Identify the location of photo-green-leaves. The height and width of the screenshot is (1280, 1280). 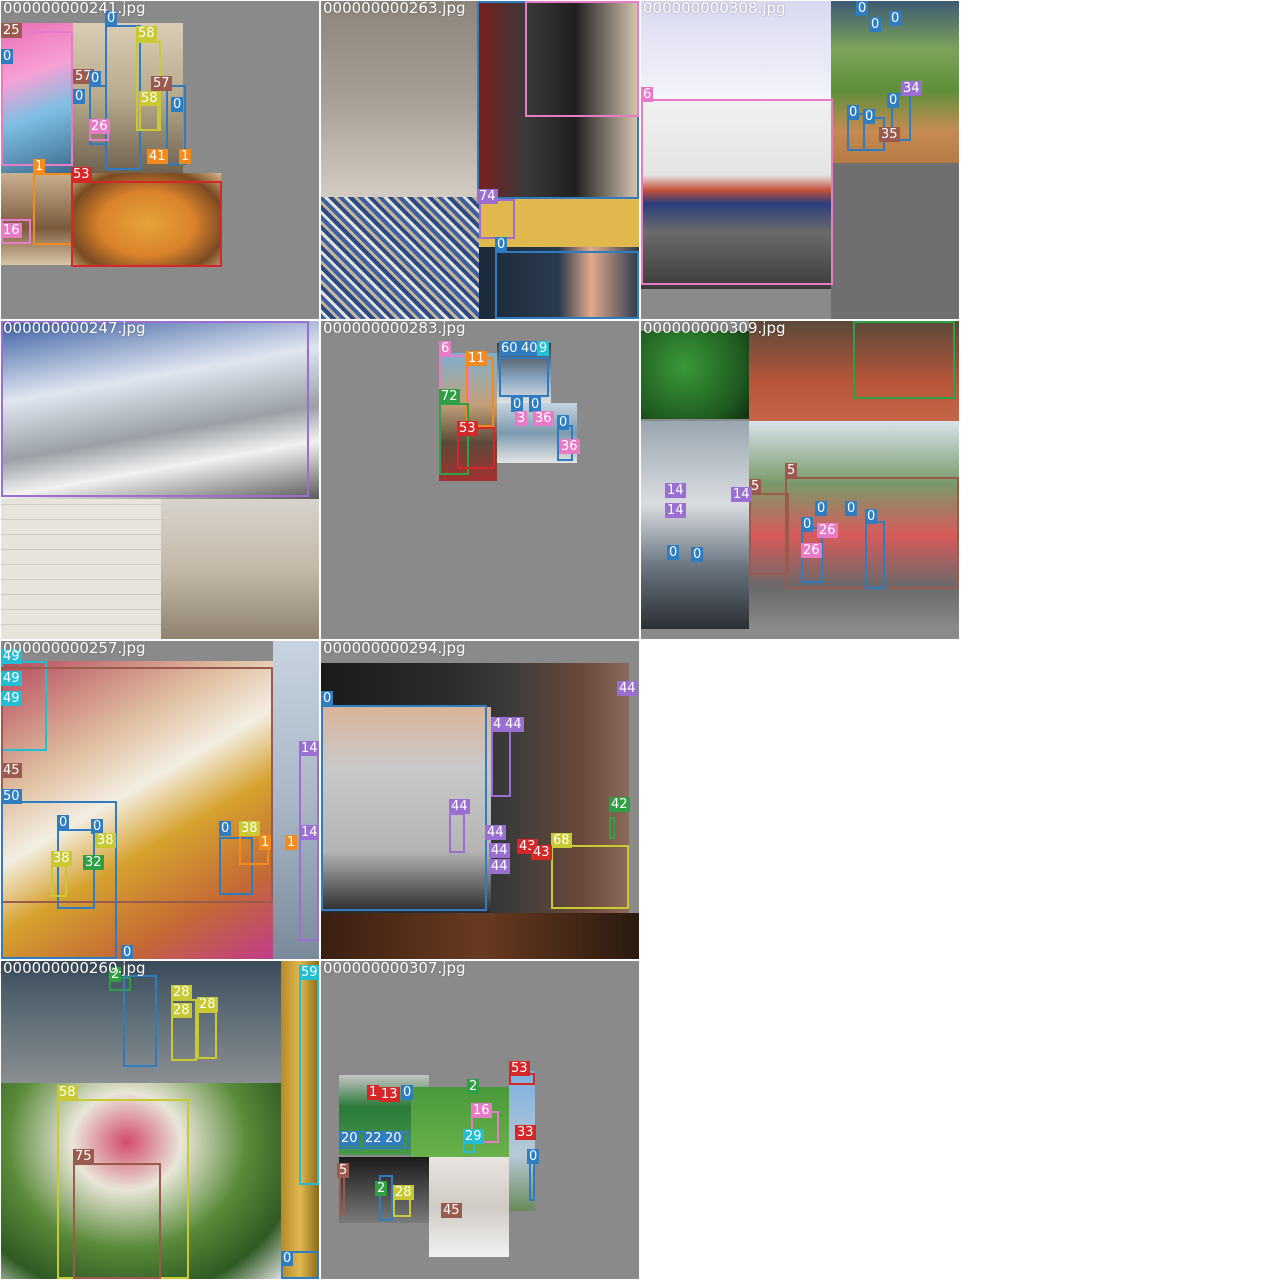
(695, 375).